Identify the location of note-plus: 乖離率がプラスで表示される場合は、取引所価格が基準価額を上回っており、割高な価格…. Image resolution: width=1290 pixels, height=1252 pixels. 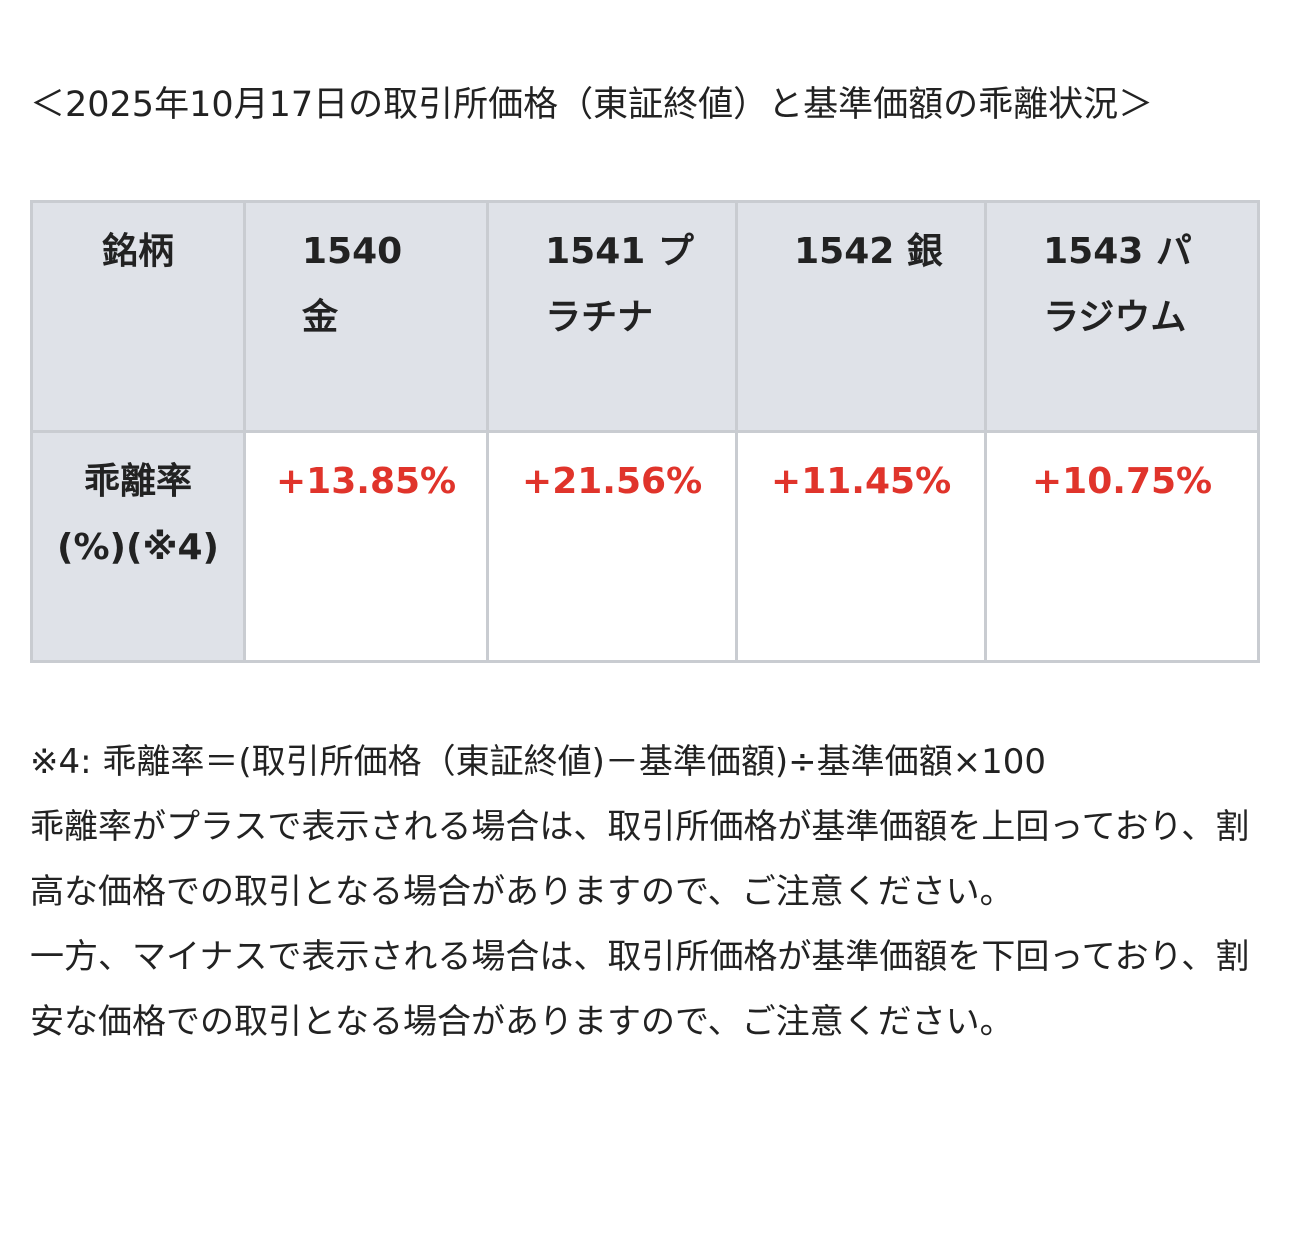
(640, 859).